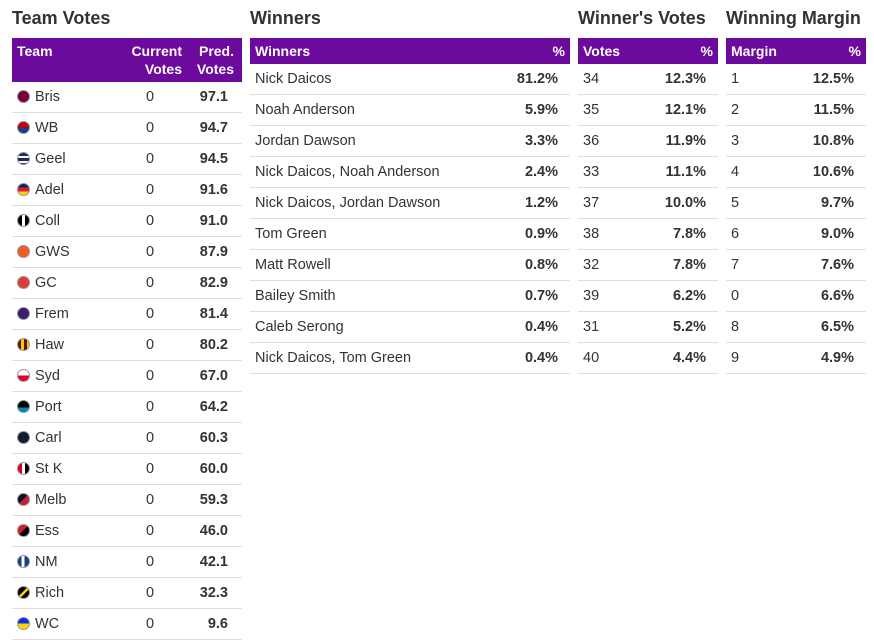 The height and width of the screenshot is (640, 874). What do you see at coordinates (216, 500) in the screenshot?
I see `table-cell: 59.3` at bounding box center [216, 500].